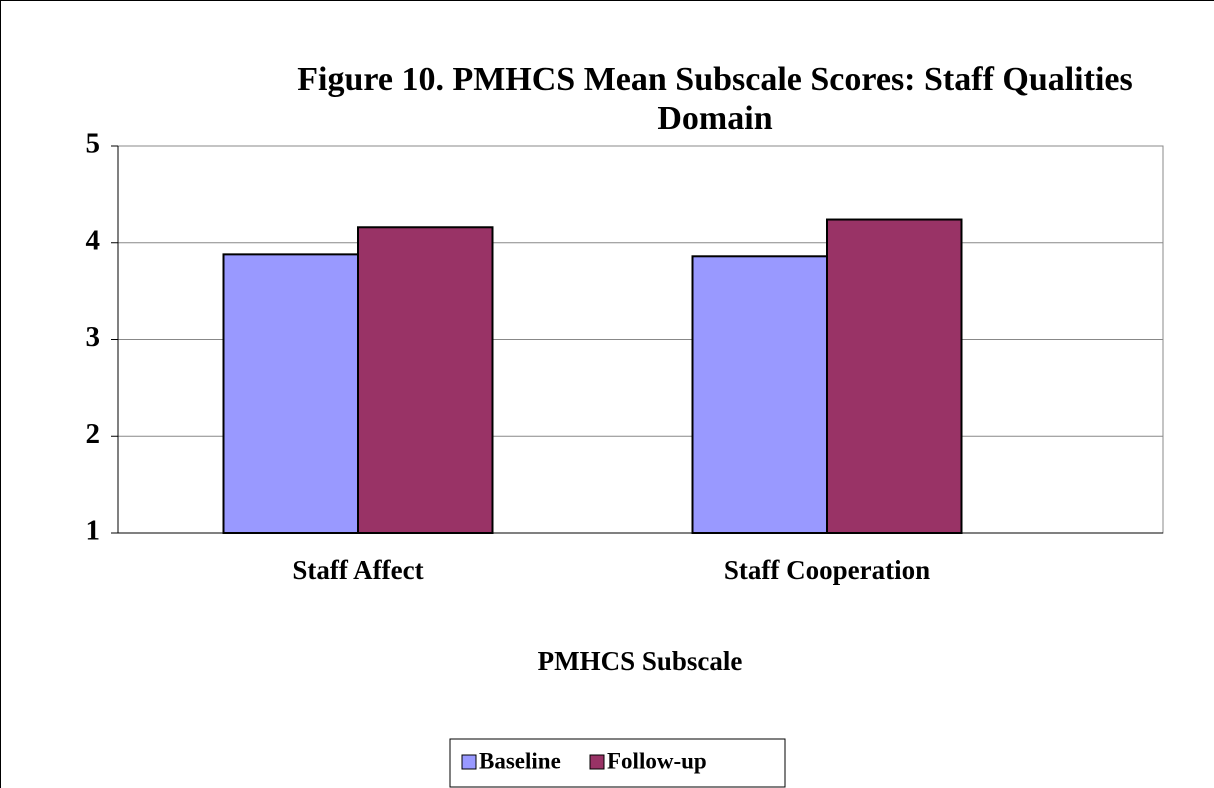 This screenshot has height=788, width=1214. Describe the element at coordinates (93, 434) in the screenshot. I see `y-tick-label: 2` at that location.